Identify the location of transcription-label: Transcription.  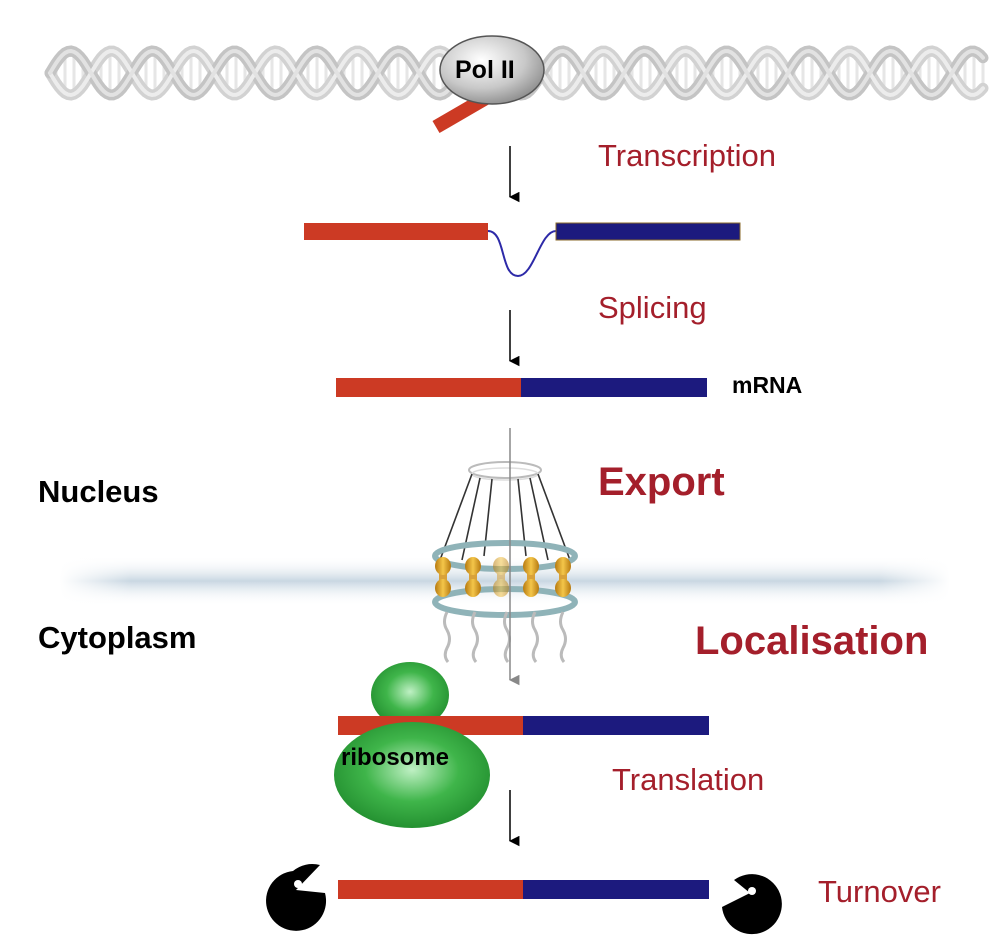
(687, 155).